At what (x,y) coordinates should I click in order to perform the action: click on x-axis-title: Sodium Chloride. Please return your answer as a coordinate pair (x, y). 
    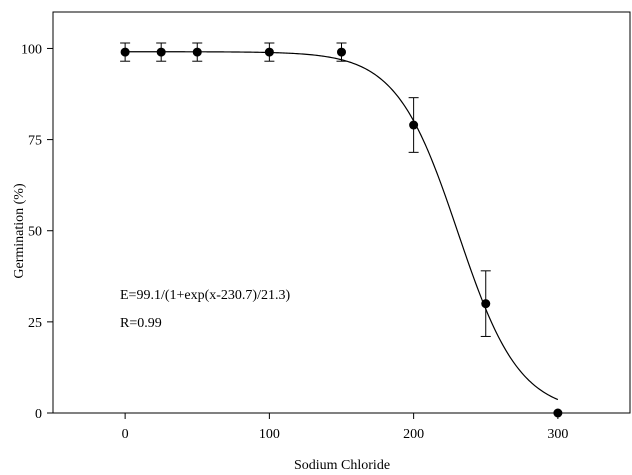
    Looking at the image, I should click on (342, 465).